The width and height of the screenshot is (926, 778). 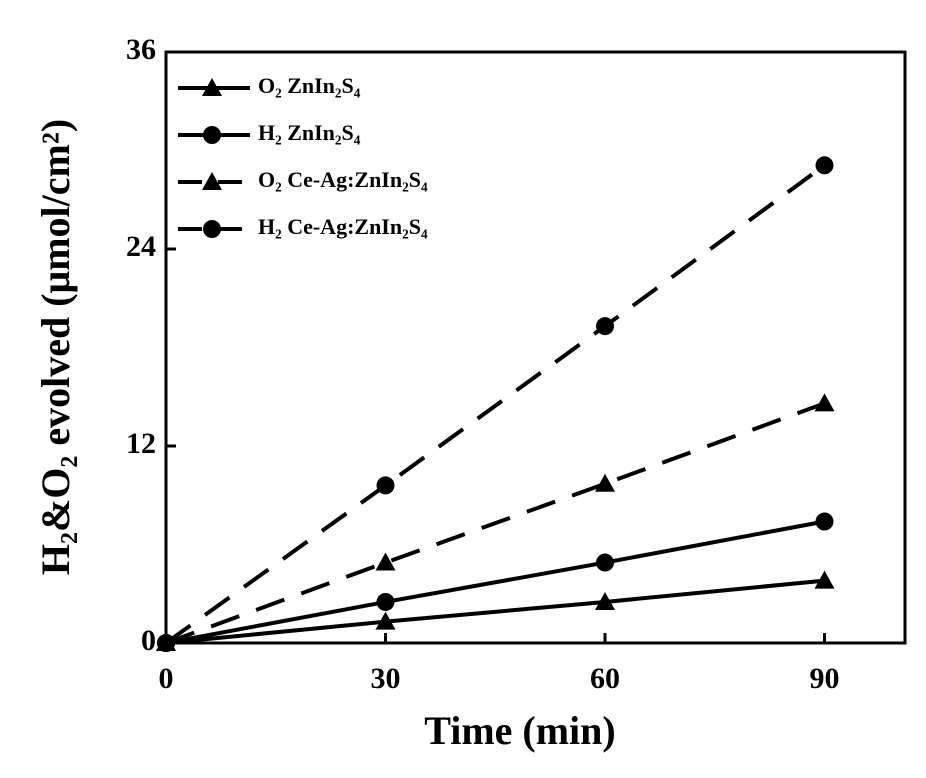 I want to click on x-axis-label: Time (min), so click(x=519, y=730).